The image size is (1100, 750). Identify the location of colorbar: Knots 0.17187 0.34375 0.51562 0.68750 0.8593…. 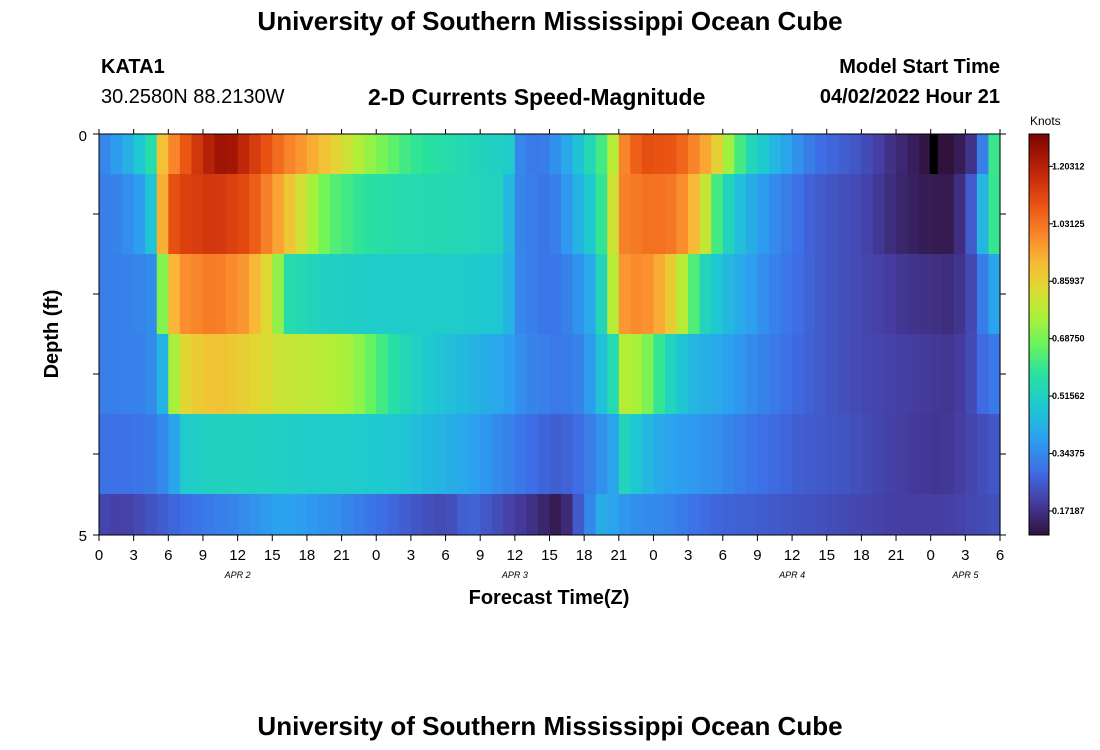
(1056, 325).